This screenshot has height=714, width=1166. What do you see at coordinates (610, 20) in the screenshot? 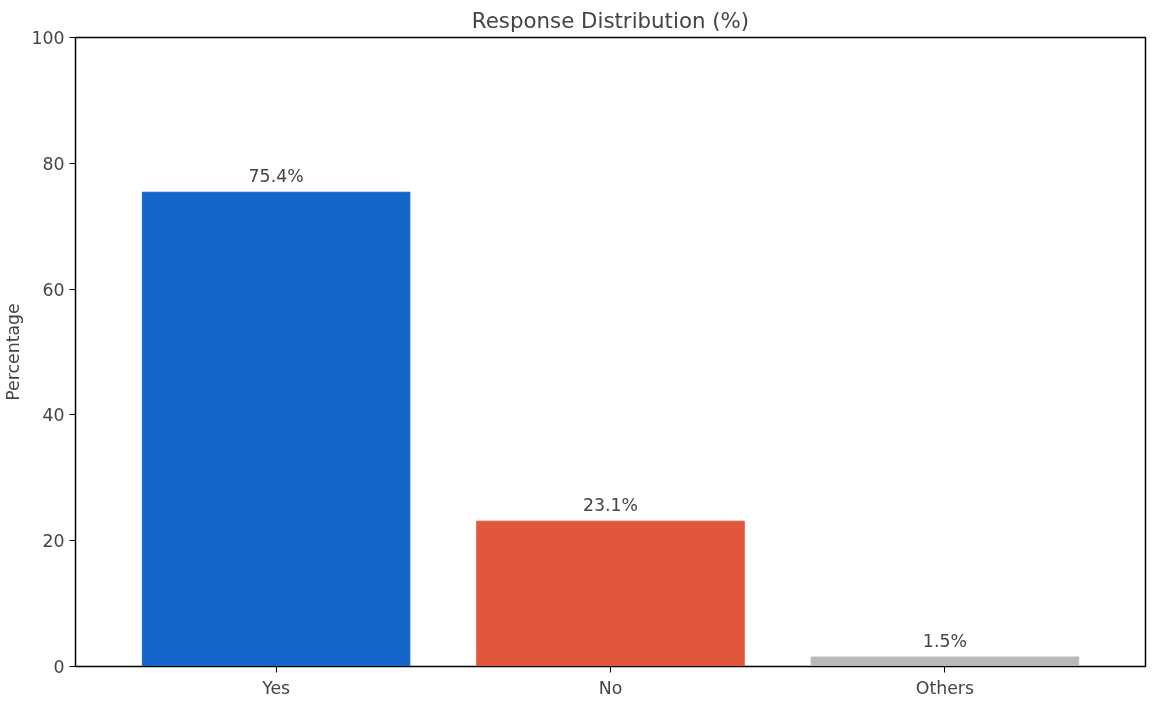
I see `chart-title: Response Distribution (%)` at bounding box center [610, 20].